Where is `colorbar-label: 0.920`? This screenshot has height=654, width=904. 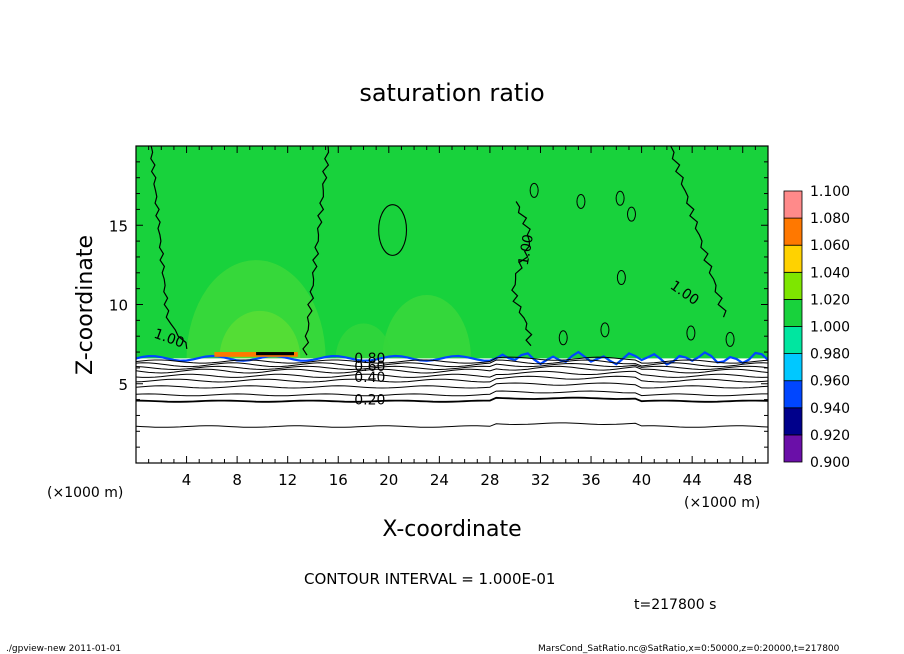
colorbar-label: 0.920 is located at coordinates (830, 436).